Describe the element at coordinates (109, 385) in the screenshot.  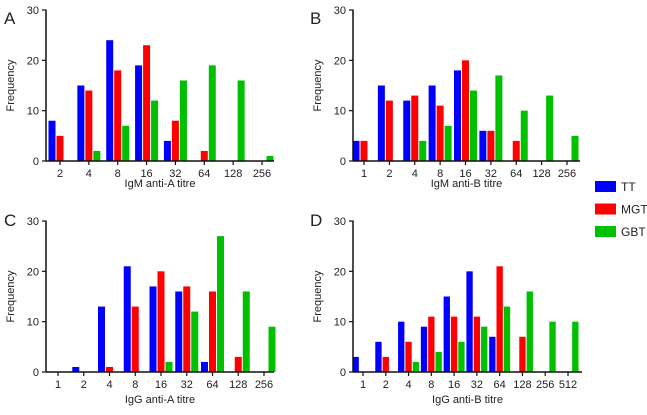
I see `x-tick-label: 4` at that location.